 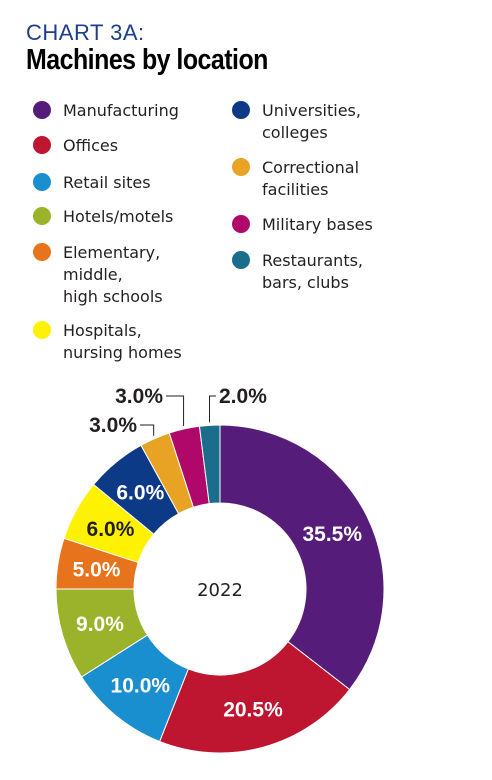 What do you see at coordinates (122, 341) in the screenshot?
I see `legend-label: Hospitals, nursing homes` at bounding box center [122, 341].